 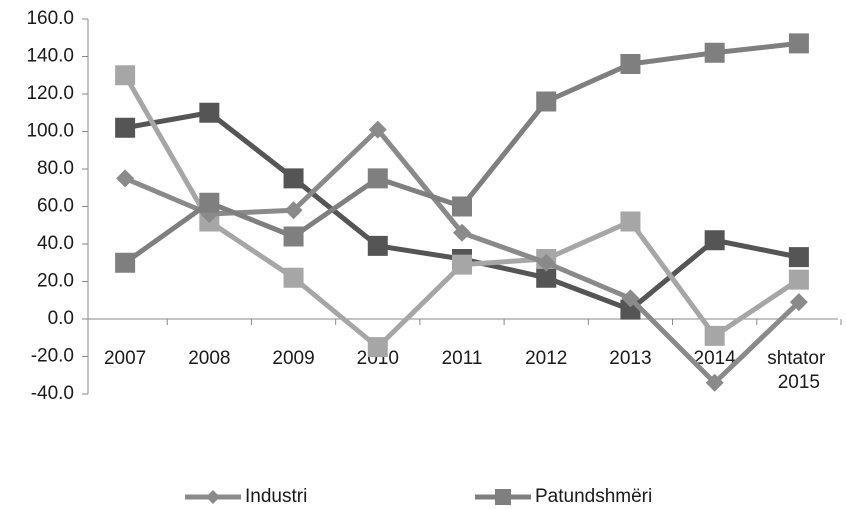 I want to click on y-tick-label: 60.0, so click(x=55, y=206).